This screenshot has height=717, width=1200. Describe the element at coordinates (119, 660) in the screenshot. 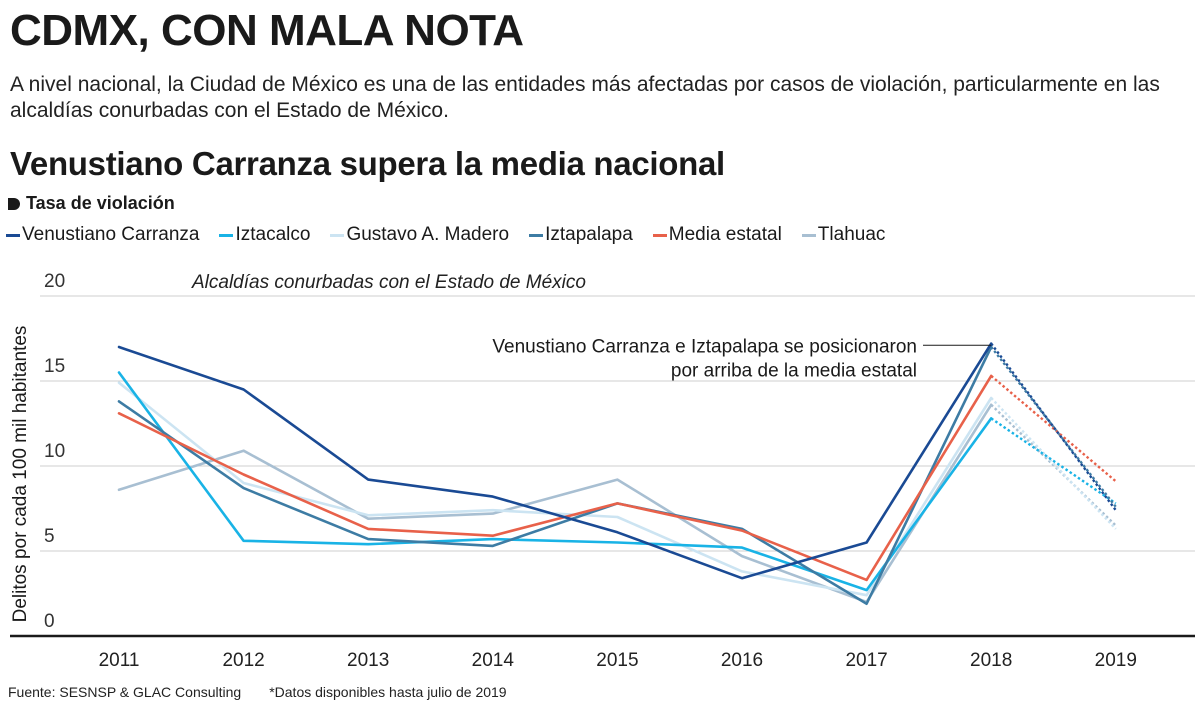

I see `x-tick-label: 2011` at that location.